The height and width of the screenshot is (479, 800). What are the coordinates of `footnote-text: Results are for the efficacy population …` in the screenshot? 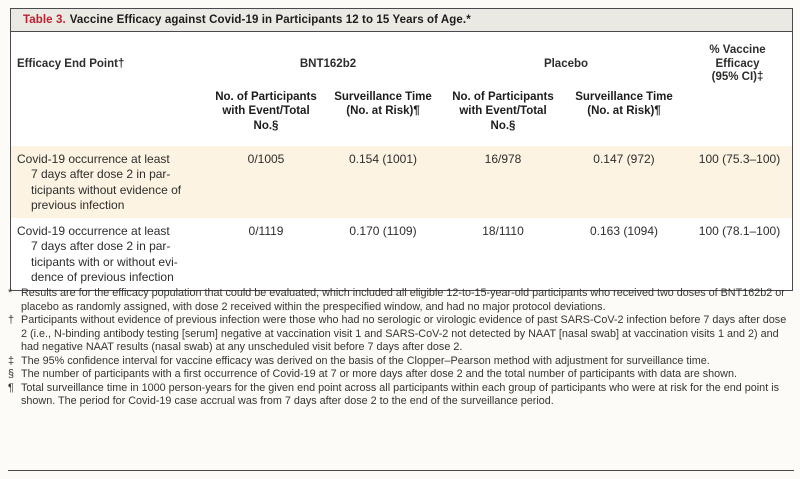 It's located at (403, 300).